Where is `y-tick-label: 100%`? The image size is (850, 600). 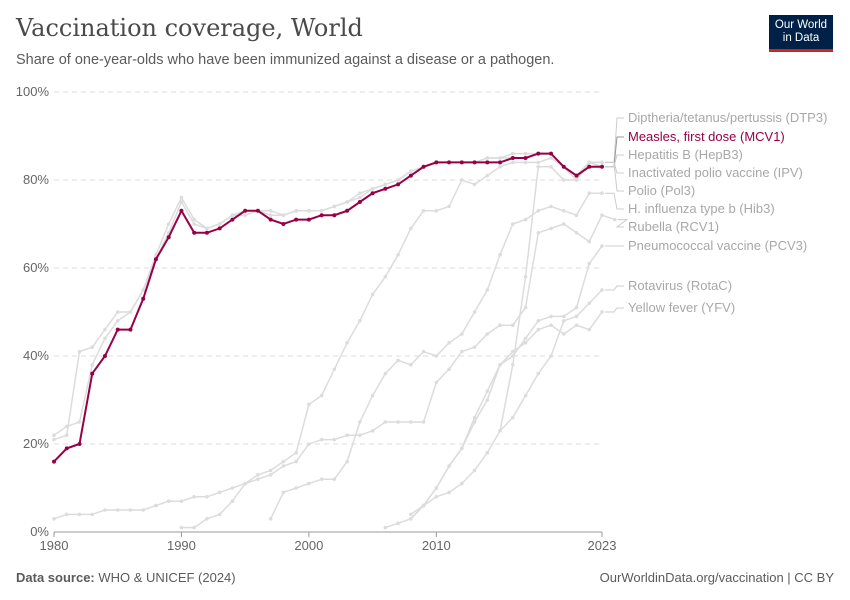
y-tick-label: 100% is located at coordinates (33, 91).